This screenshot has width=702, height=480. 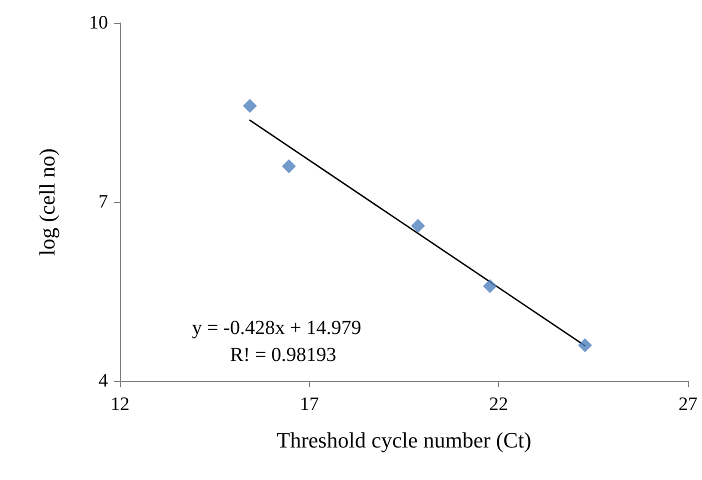 I want to click on x-tick-label: 27, so click(x=688, y=404).